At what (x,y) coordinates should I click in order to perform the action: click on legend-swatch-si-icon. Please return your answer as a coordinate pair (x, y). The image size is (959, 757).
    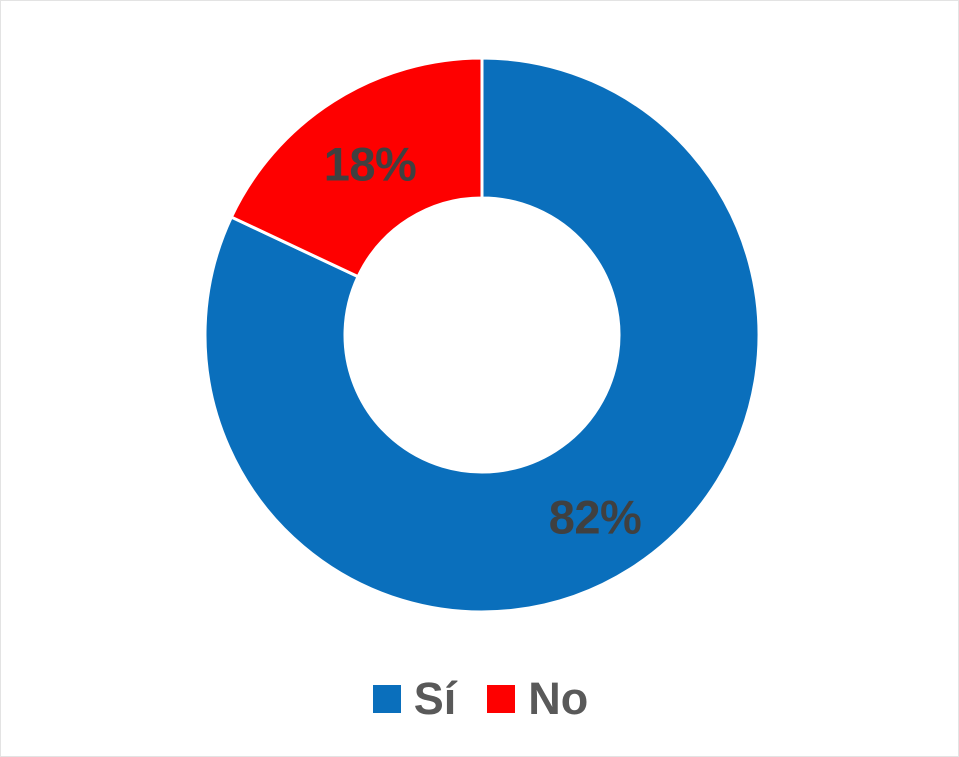
    Looking at the image, I should click on (386, 698).